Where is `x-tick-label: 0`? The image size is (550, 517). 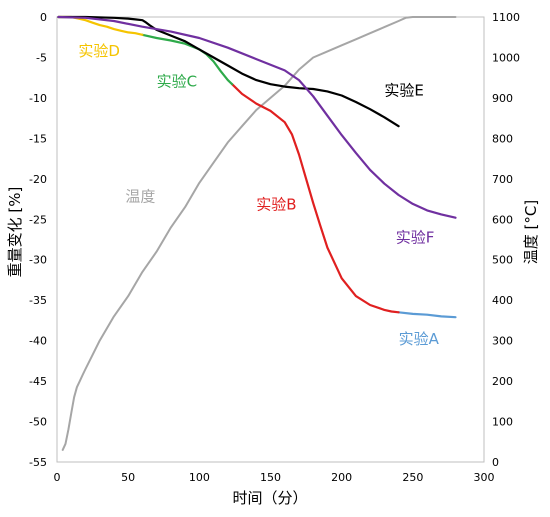 x-tick-label: 0 is located at coordinates (57, 477).